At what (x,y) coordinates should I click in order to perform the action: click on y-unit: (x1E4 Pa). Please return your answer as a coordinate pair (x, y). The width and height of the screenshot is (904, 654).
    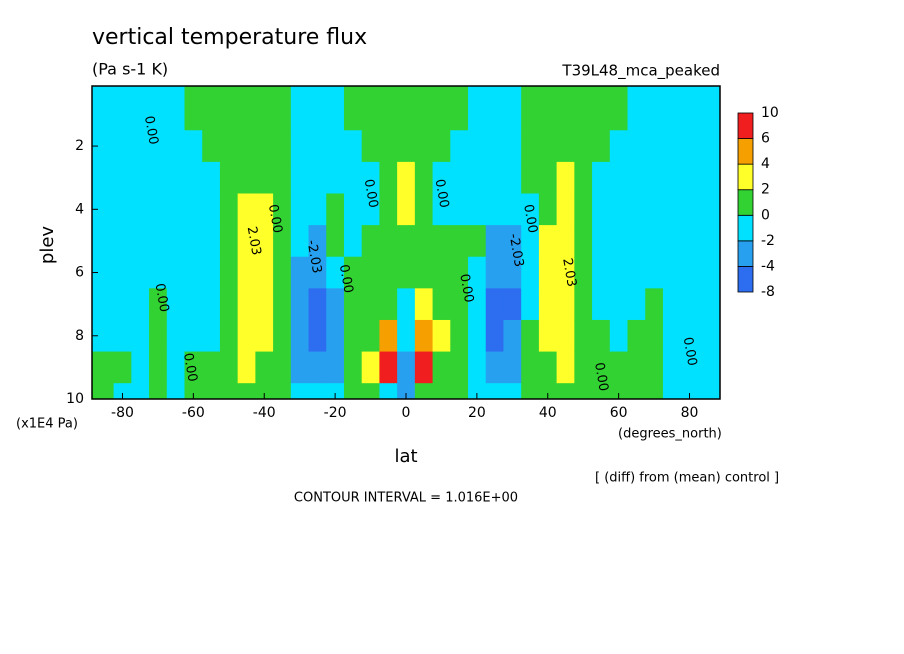
    Looking at the image, I should click on (47, 424).